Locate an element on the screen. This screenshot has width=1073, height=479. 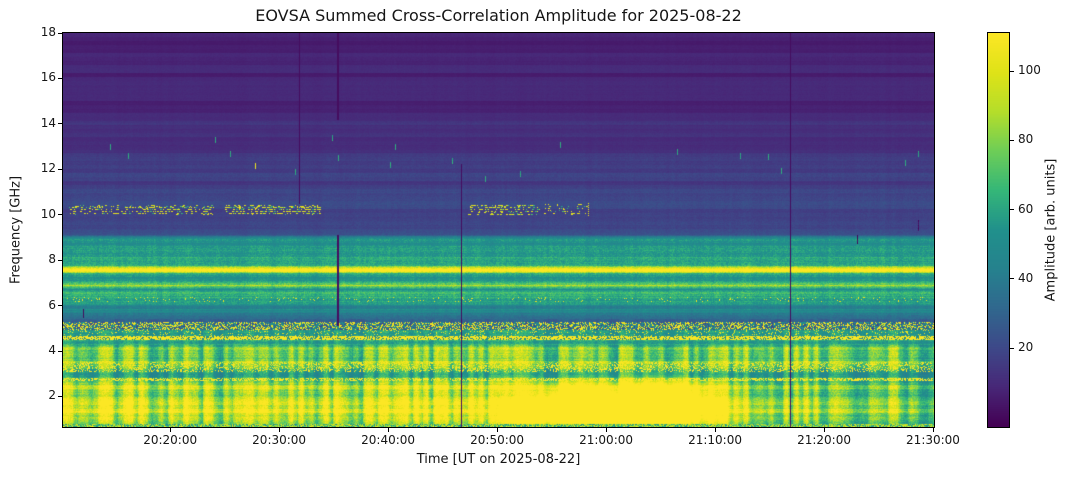
x-tick-label: 21:10:00 is located at coordinates (715, 440).